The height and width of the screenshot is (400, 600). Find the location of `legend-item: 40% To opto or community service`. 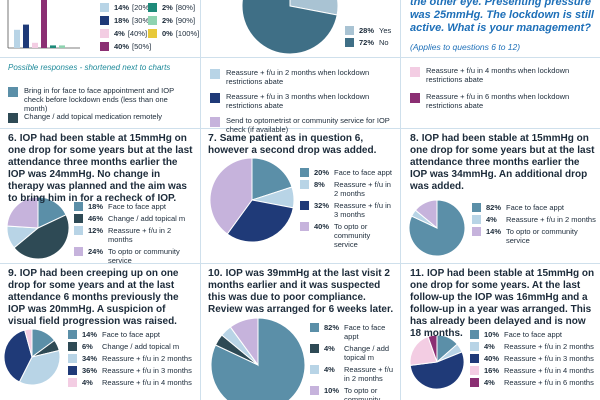

legend-item: 40% To opto or community service is located at coordinates (347, 235).